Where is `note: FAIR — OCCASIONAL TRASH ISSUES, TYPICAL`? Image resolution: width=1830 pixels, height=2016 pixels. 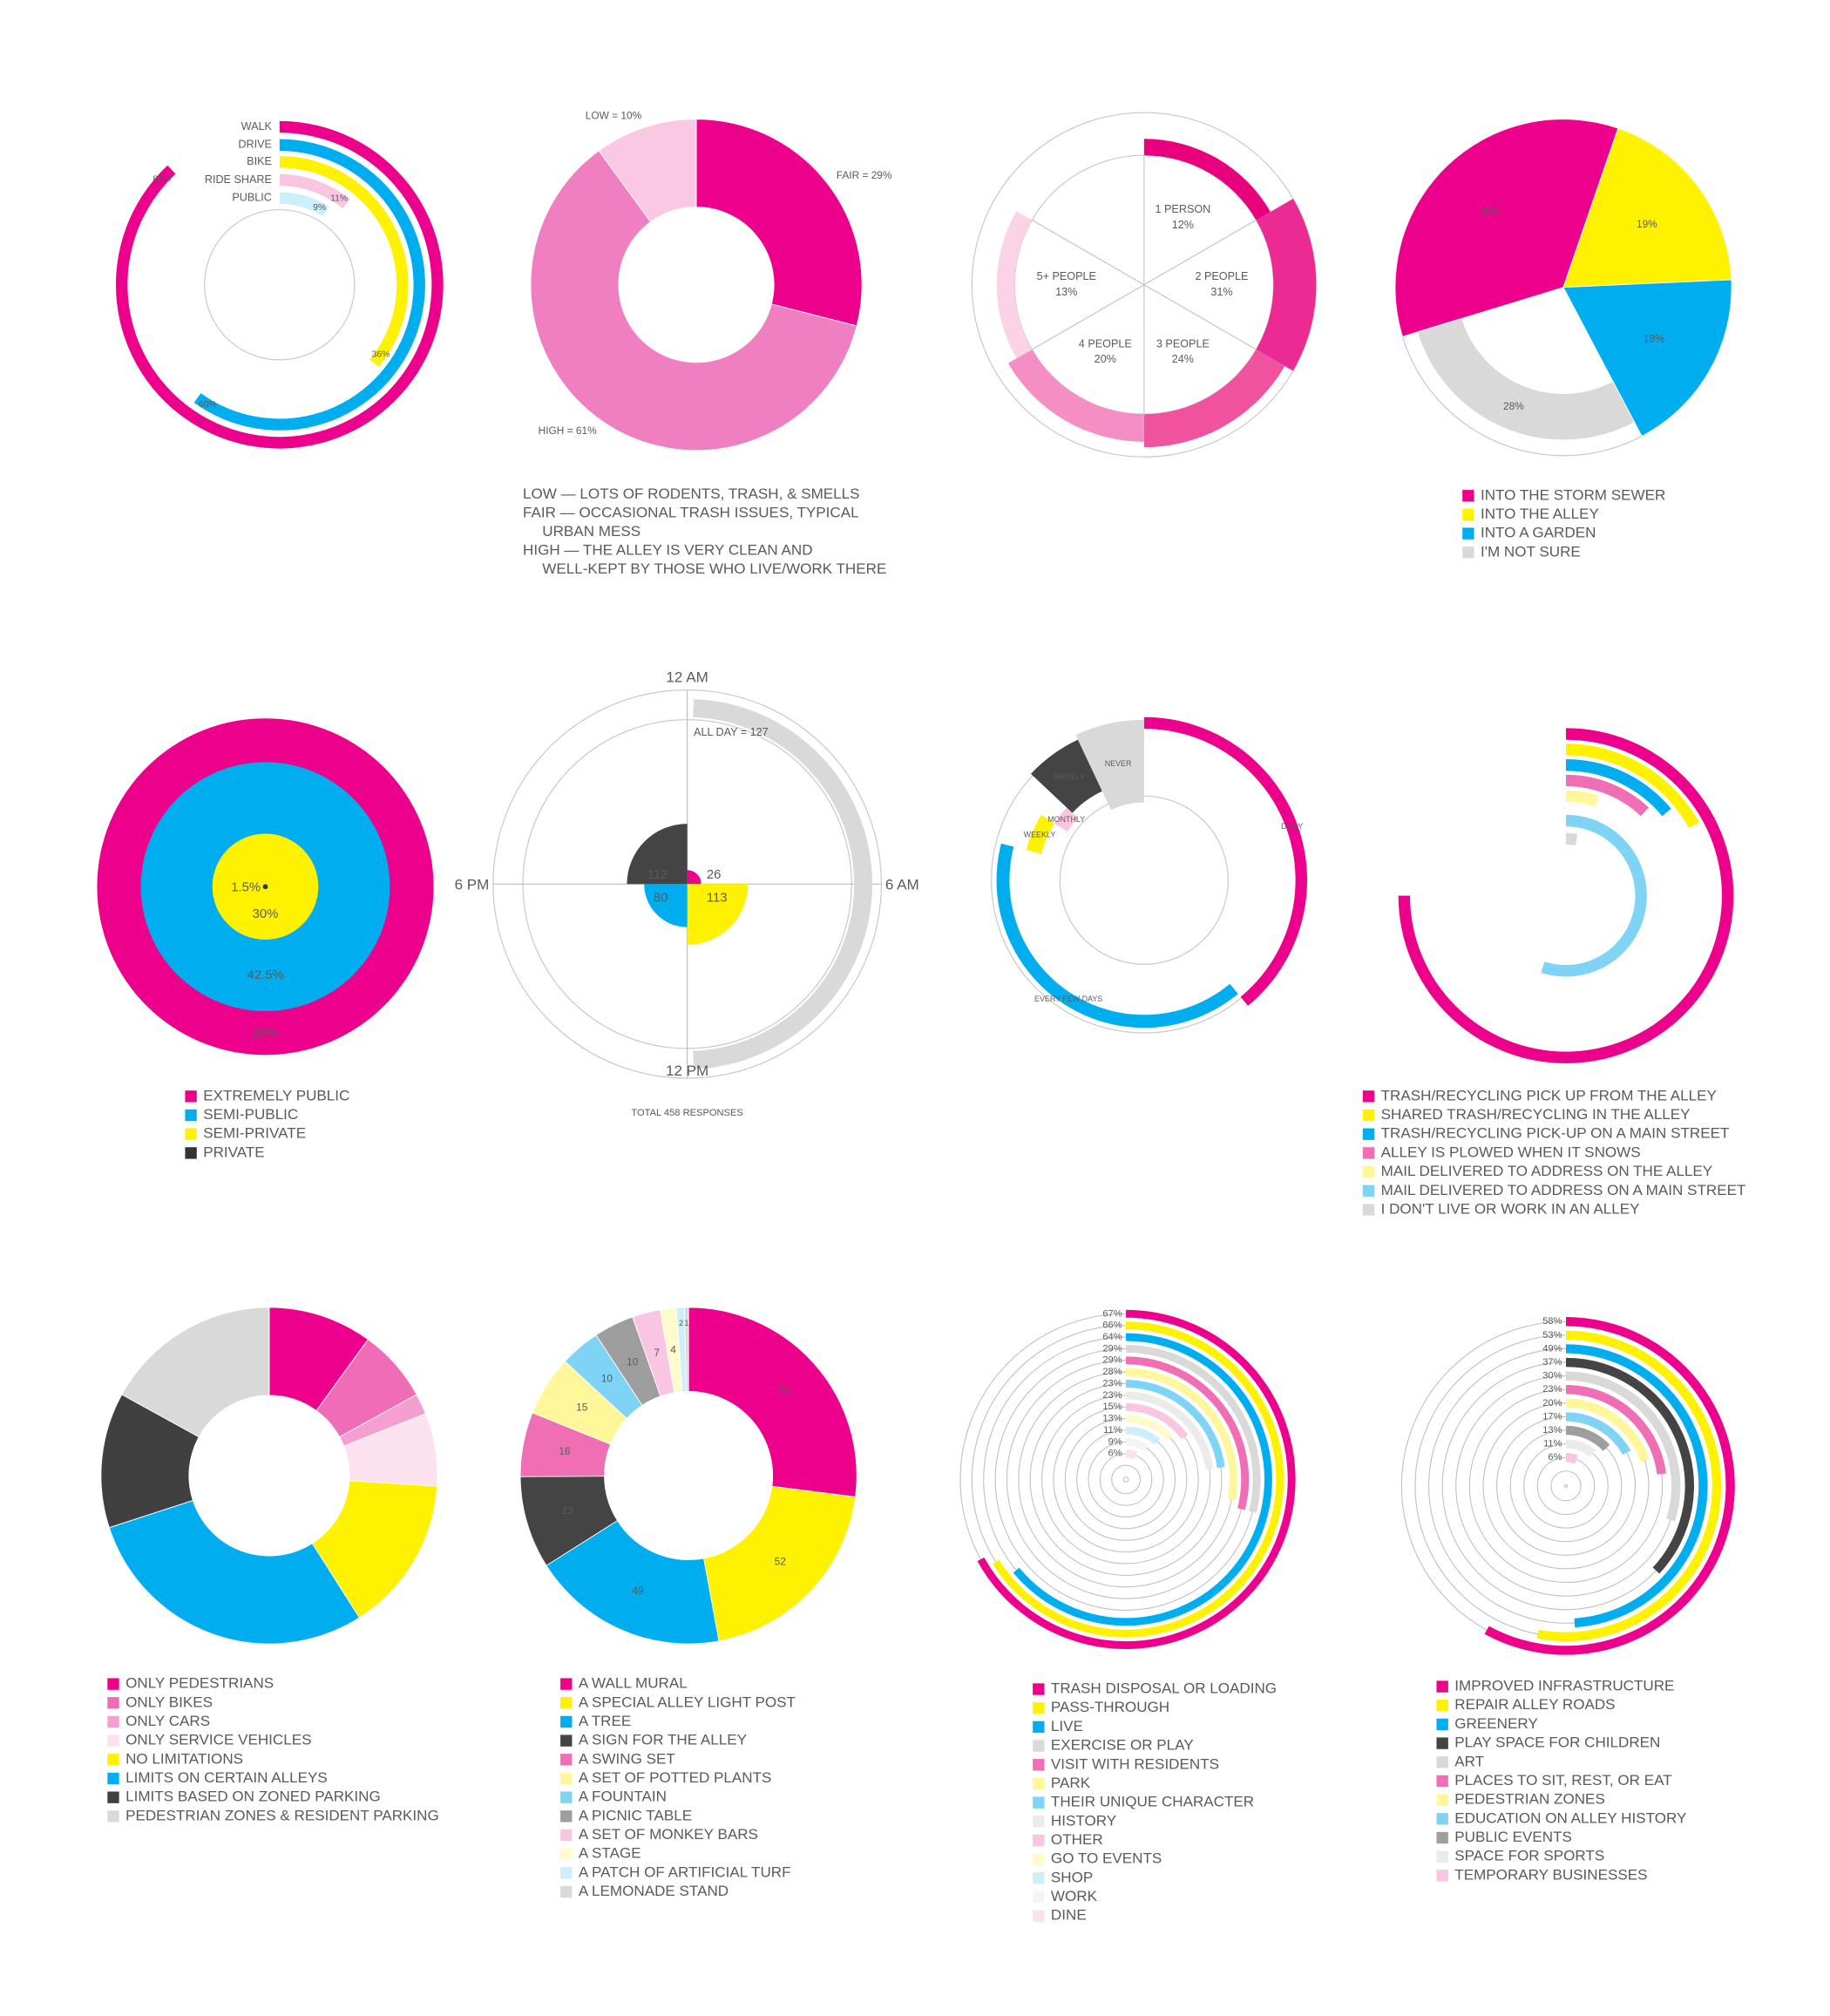 note: FAIR — OCCASIONAL TRASH ISSUES, TYPICAL is located at coordinates (691, 512).